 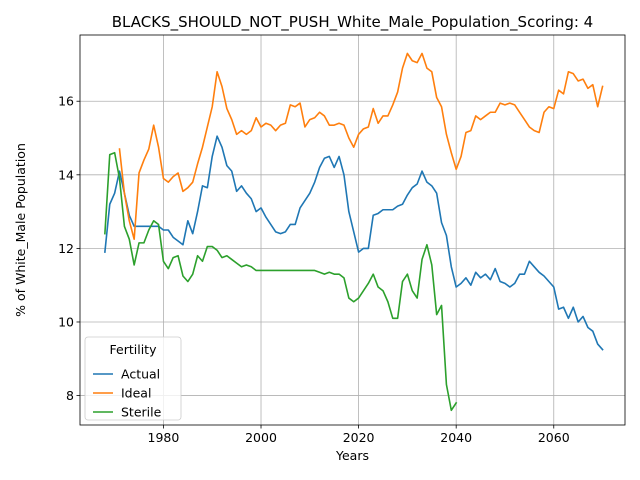 I want to click on x-axis-ticks: 1980 2000 2020 2040 2060, so click(x=359, y=435).